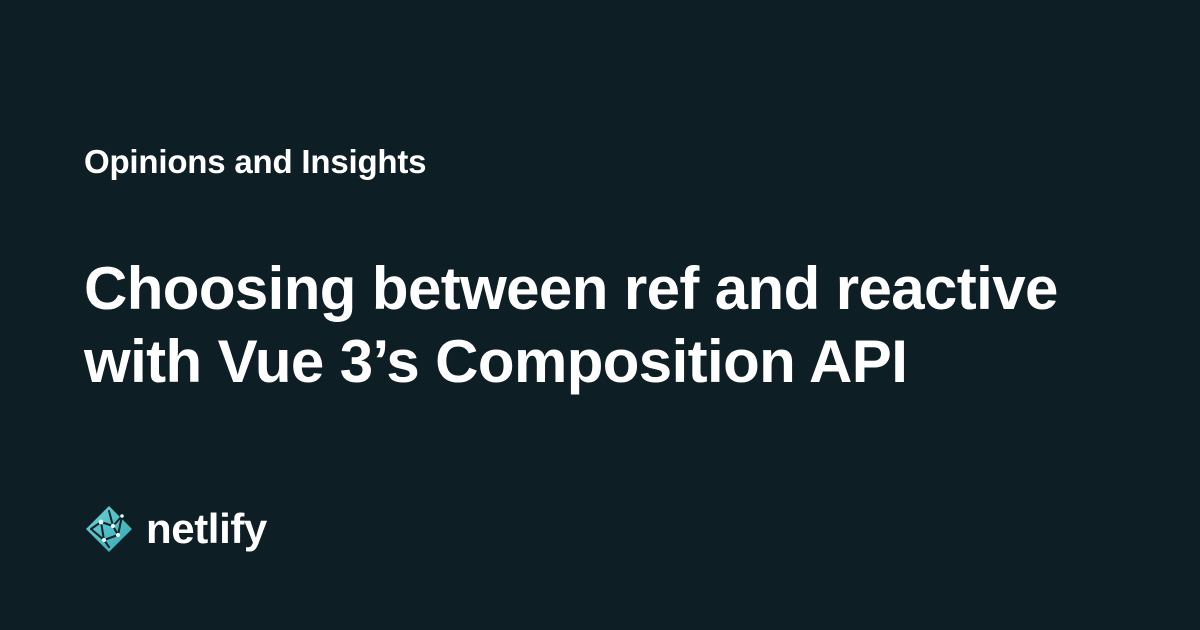  Describe the element at coordinates (255, 161) in the screenshot. I see `category-label: Opinions and Insights` at that location.